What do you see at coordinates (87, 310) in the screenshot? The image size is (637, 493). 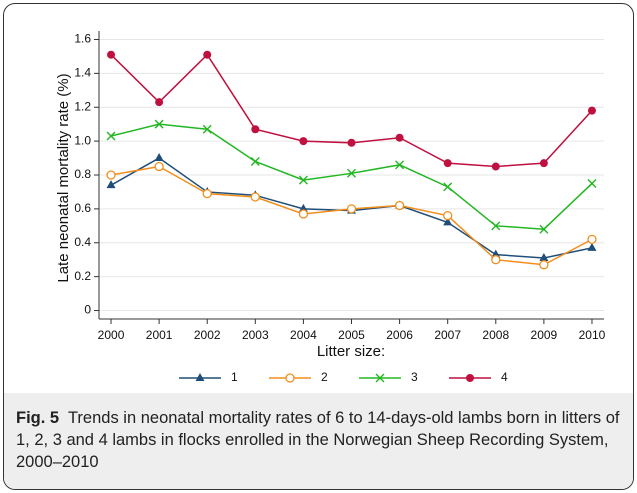 I see `y-tick-label: 0` at bounding box center [87, 310].